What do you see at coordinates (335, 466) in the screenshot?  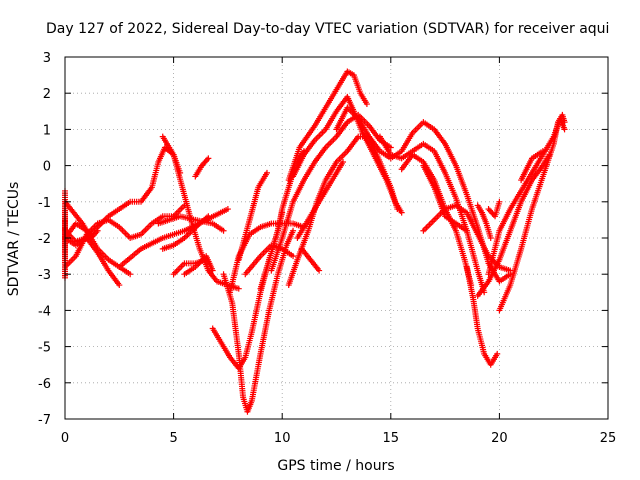 I see `x-axis-title: GPS time / hours` at bounding box center [335, 466].